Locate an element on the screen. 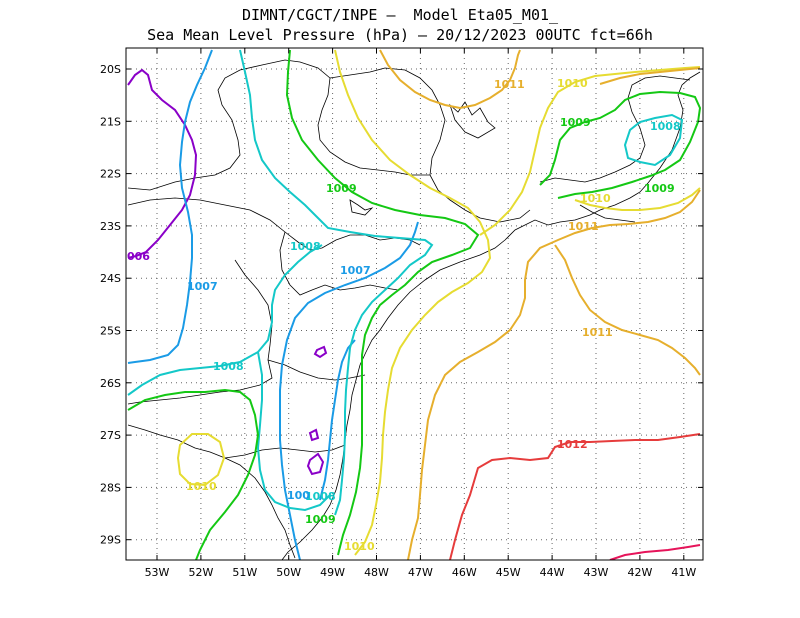 The width and height of the screenshot is (800, 618). label-1009-east-north: 1009 is located at coordinates (575, 122).